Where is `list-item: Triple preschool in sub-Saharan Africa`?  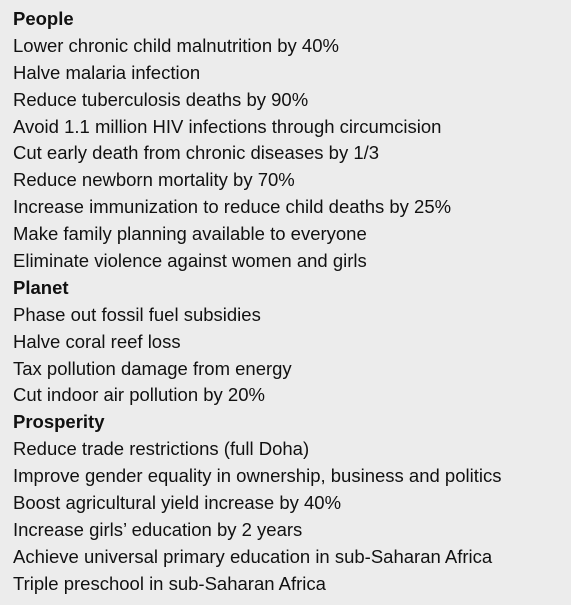
list-item: Triple preschool in sub-Saharan Africa is located at coordinates (169, 583).